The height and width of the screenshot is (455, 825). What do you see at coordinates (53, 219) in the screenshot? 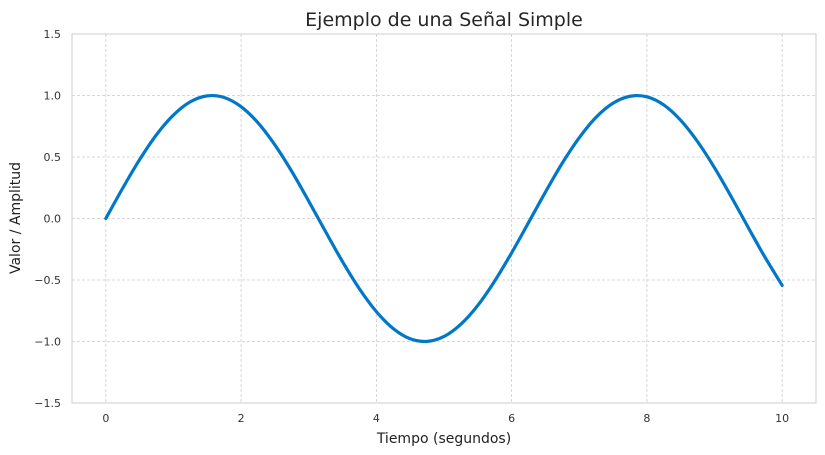
I see `y-tick-label: 0.0` at bounding box center [53, 219].